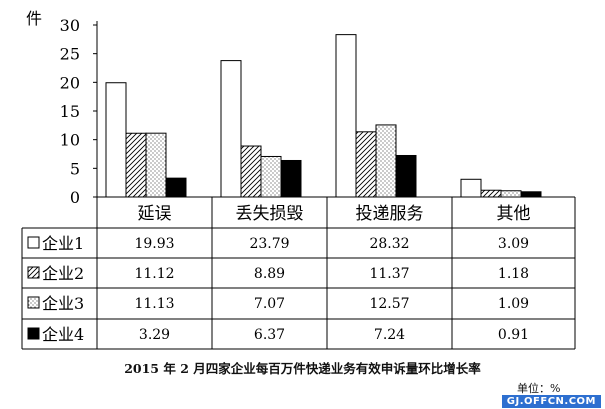  Describe the element at coordinates (75, 168) in the screenshot. I see `y-tick-label: 5` at that location.